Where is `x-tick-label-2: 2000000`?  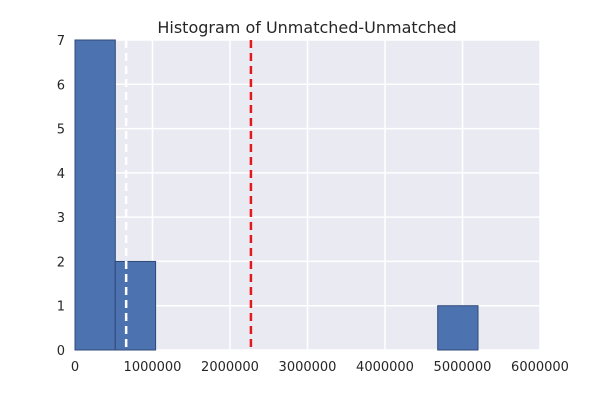 x-tick-label-2: 2000000 is located at coordinates (230, 367).